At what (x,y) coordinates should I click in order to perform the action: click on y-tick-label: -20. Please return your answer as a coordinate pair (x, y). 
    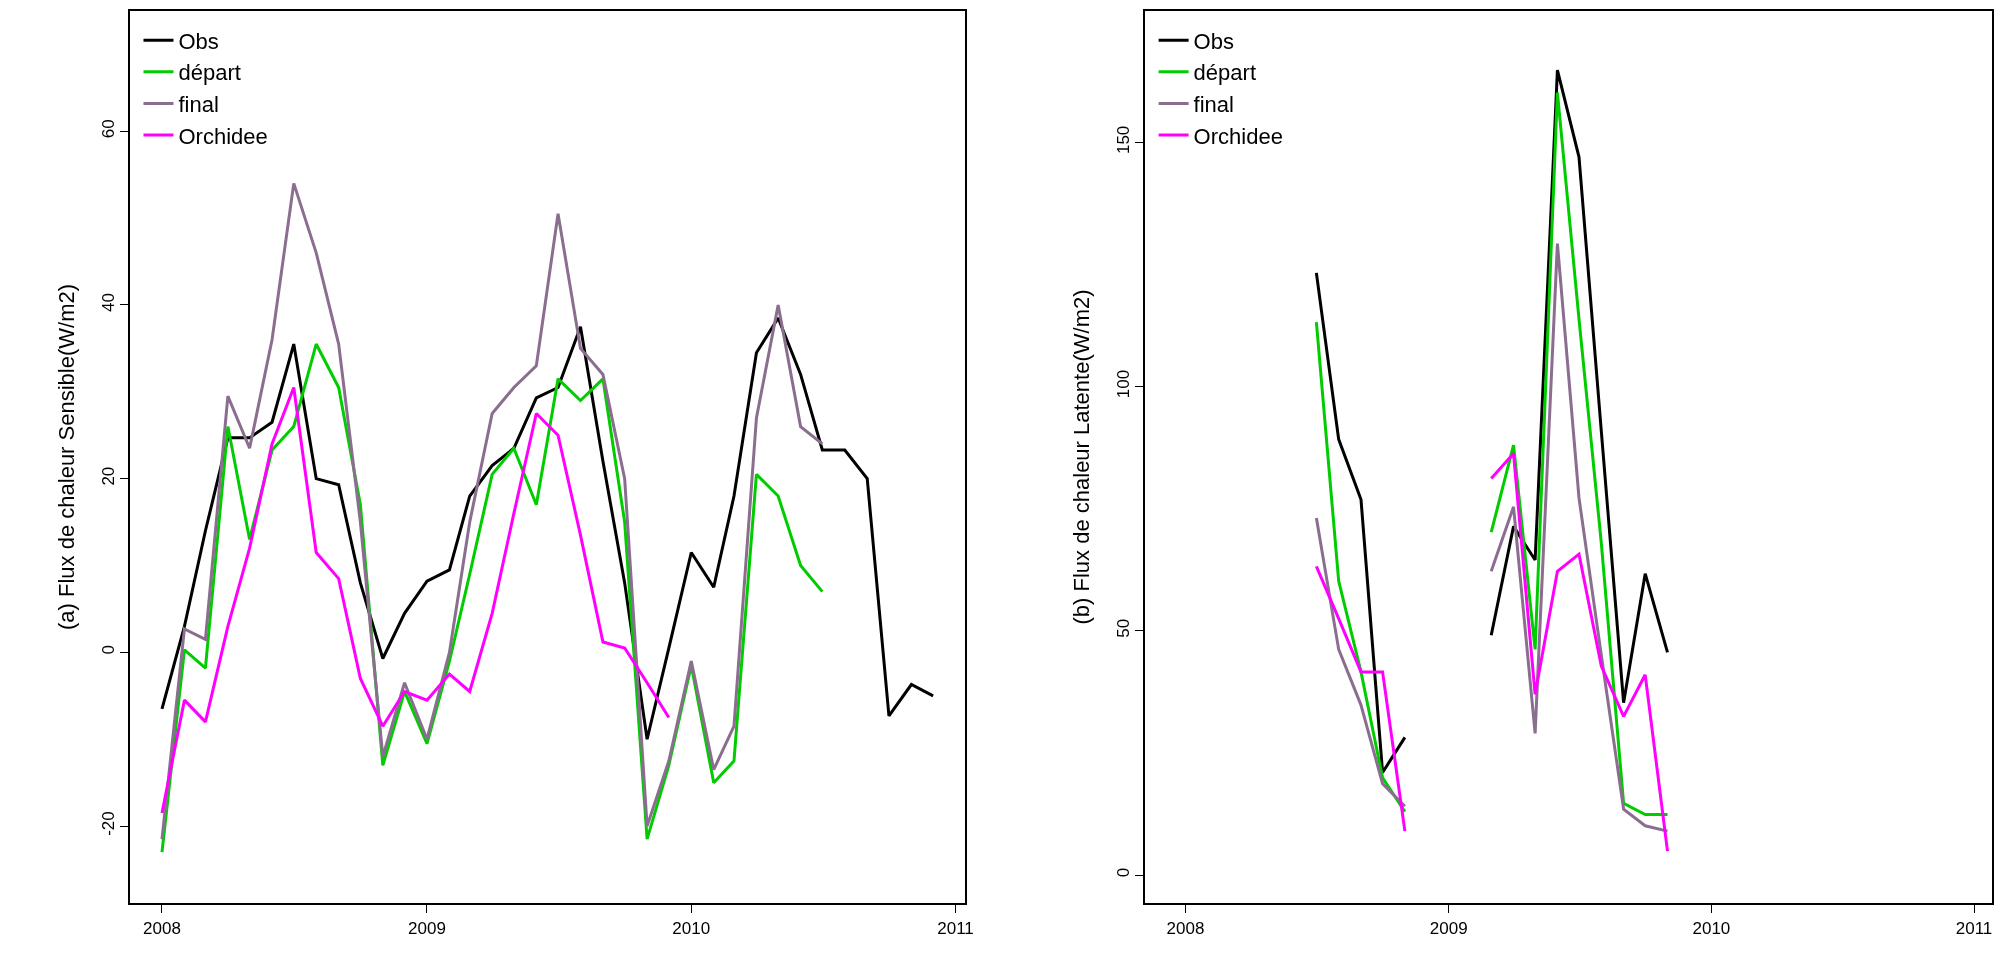
    Looking at the image, I should click on (108, 823).